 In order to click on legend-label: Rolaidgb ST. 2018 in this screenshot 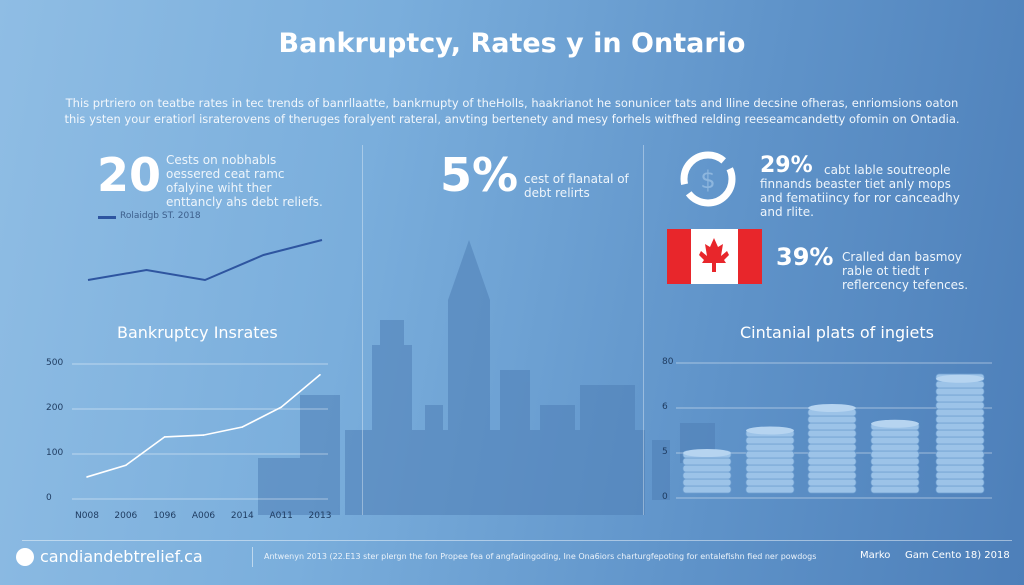, I will do `click(160, 216)`.